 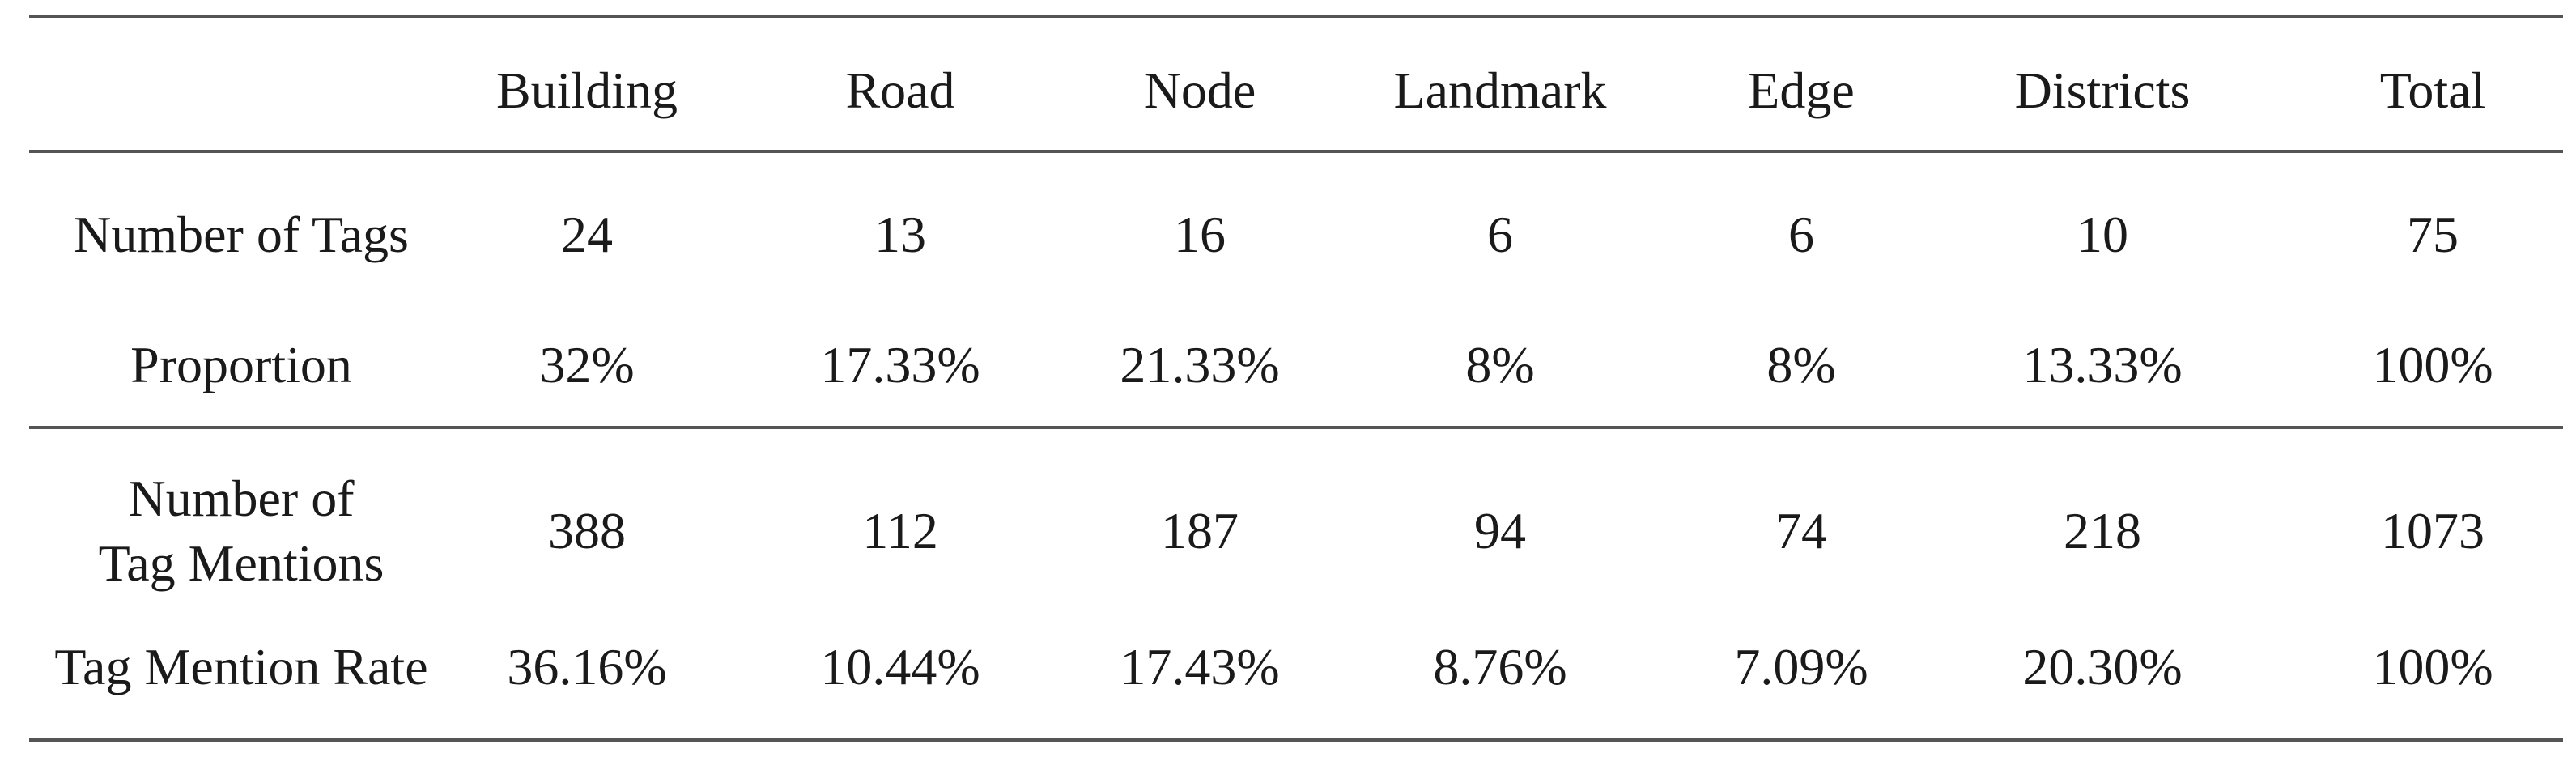 What do you see at coordinates (1200, 234) in the screenshot?
I see `table-cell: 16` at bounding box center [1200, 234].